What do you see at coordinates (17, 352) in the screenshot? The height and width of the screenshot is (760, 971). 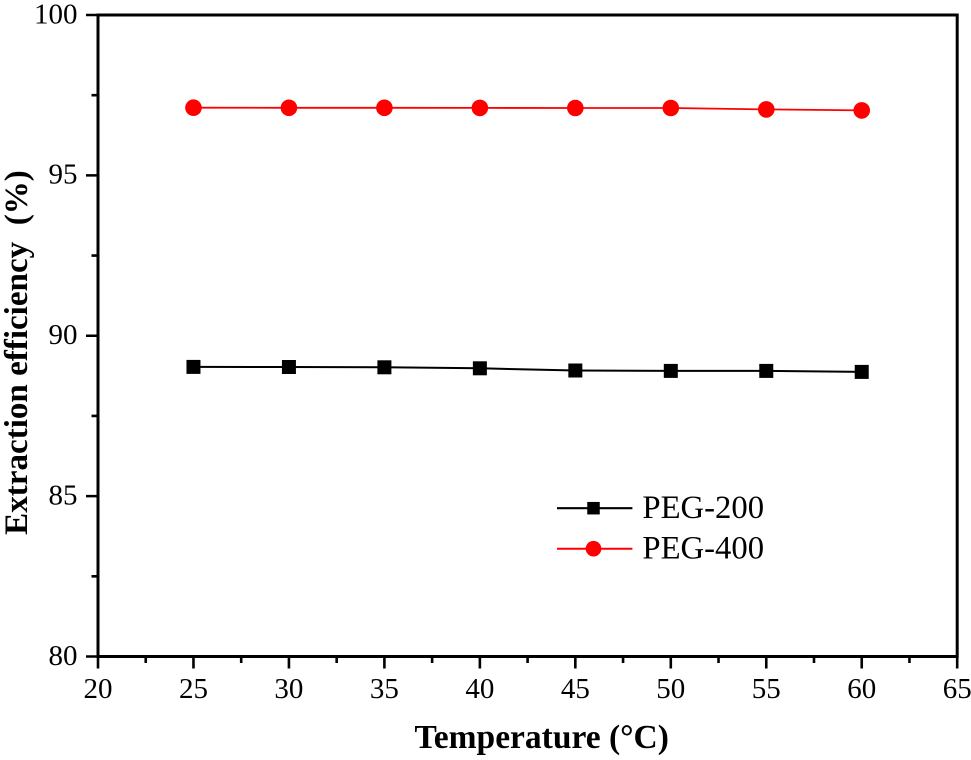 I see `svg-text: Extraction efficiency (%)` at bounding box center [17, 352].